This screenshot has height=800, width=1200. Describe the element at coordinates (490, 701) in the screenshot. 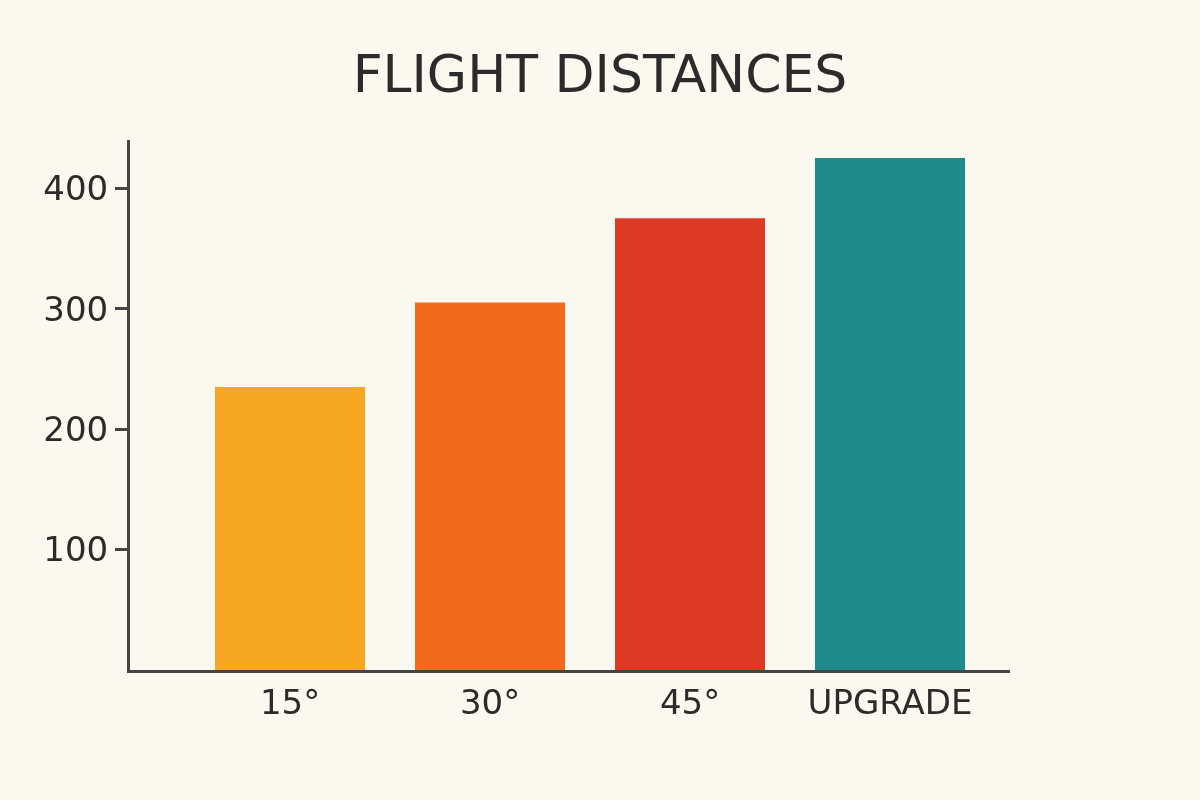

I see `x-tick-label: 30°` at that location.